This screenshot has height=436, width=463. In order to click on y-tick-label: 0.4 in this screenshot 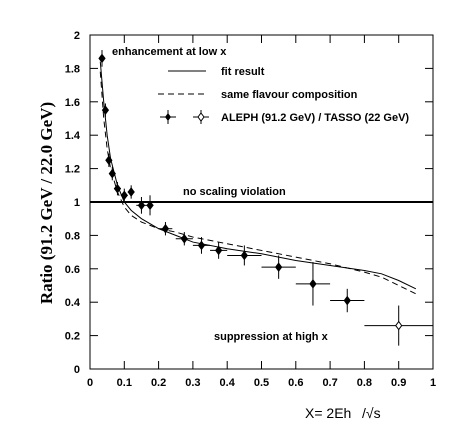, I will do `click(73, 303)`.